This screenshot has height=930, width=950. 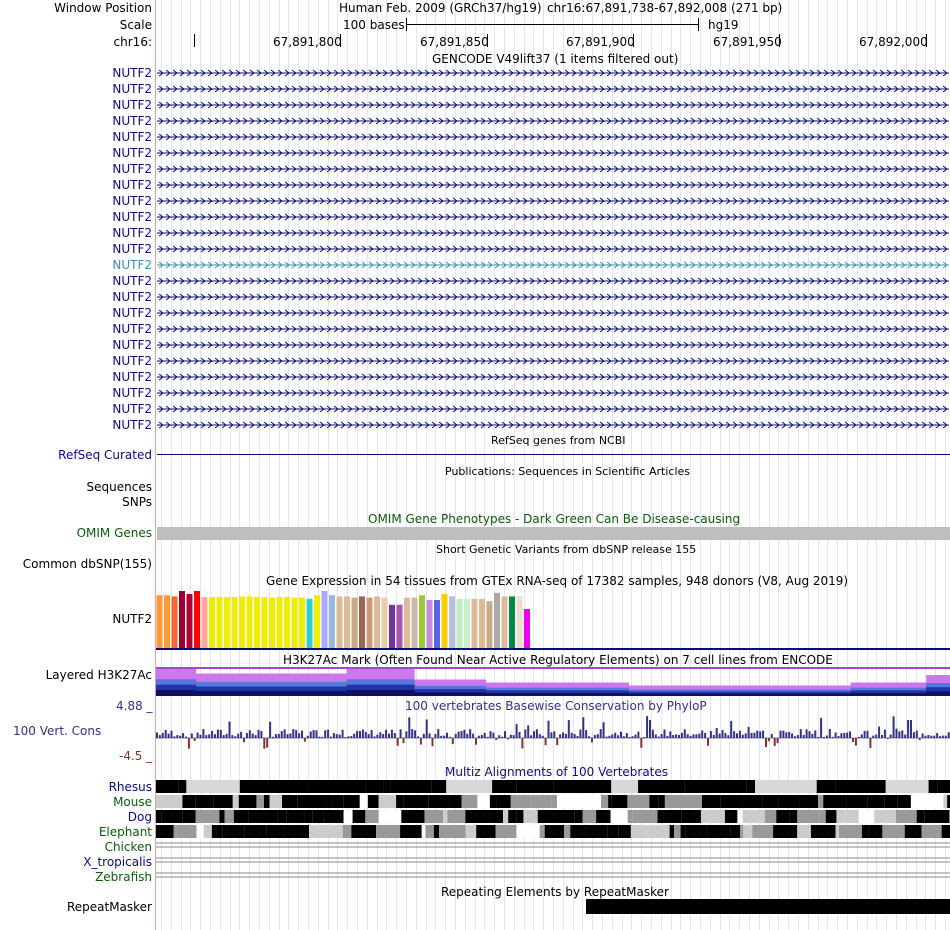 What do you see at coordinates (119, 487) in the screenshot?
I see `publications-sequences-label: Sequences` at bounding box center [119, 487].